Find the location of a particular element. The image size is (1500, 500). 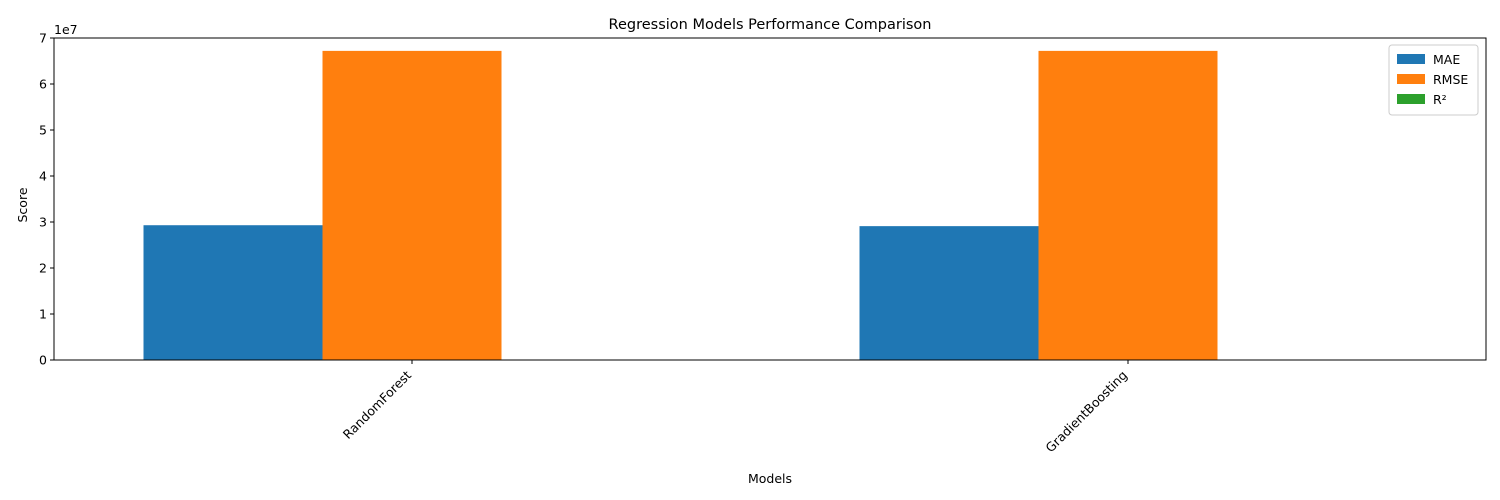

y-tick-label: 5 is located at coordinates (43, 130).